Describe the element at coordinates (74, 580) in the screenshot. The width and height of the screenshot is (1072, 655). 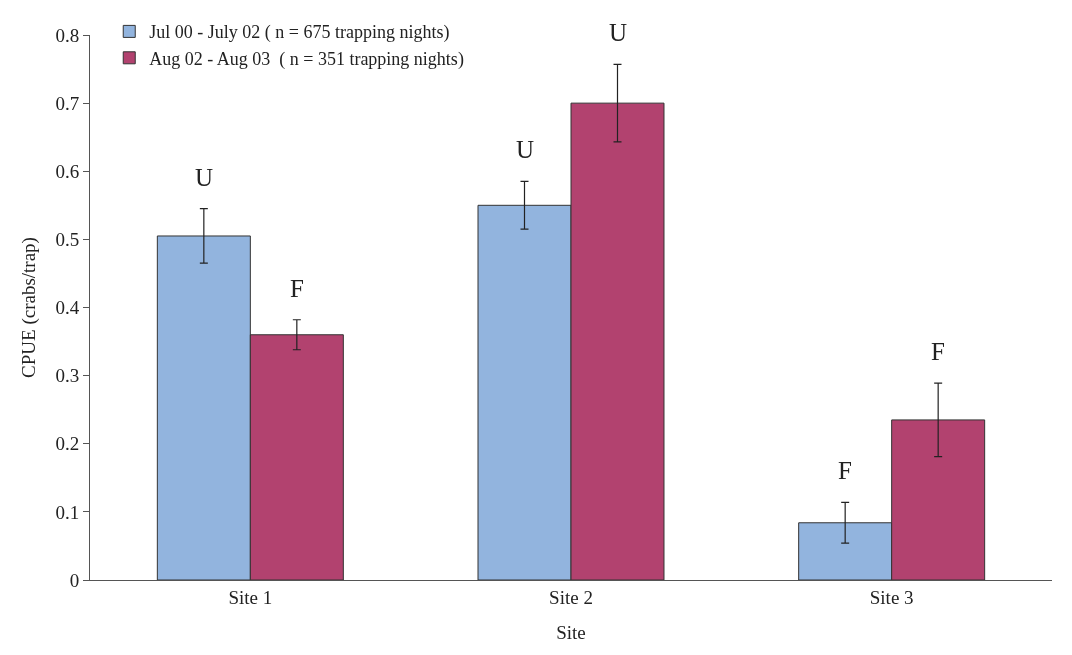
I see `y-tick-label: 0` at that location.